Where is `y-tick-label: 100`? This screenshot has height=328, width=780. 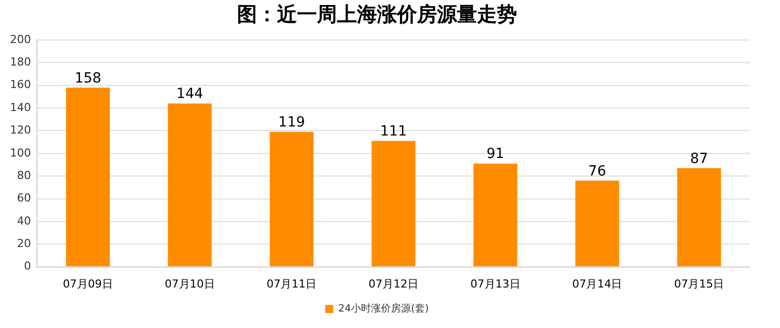
y-tick-label: 100 is located at coordinates (20, 153).